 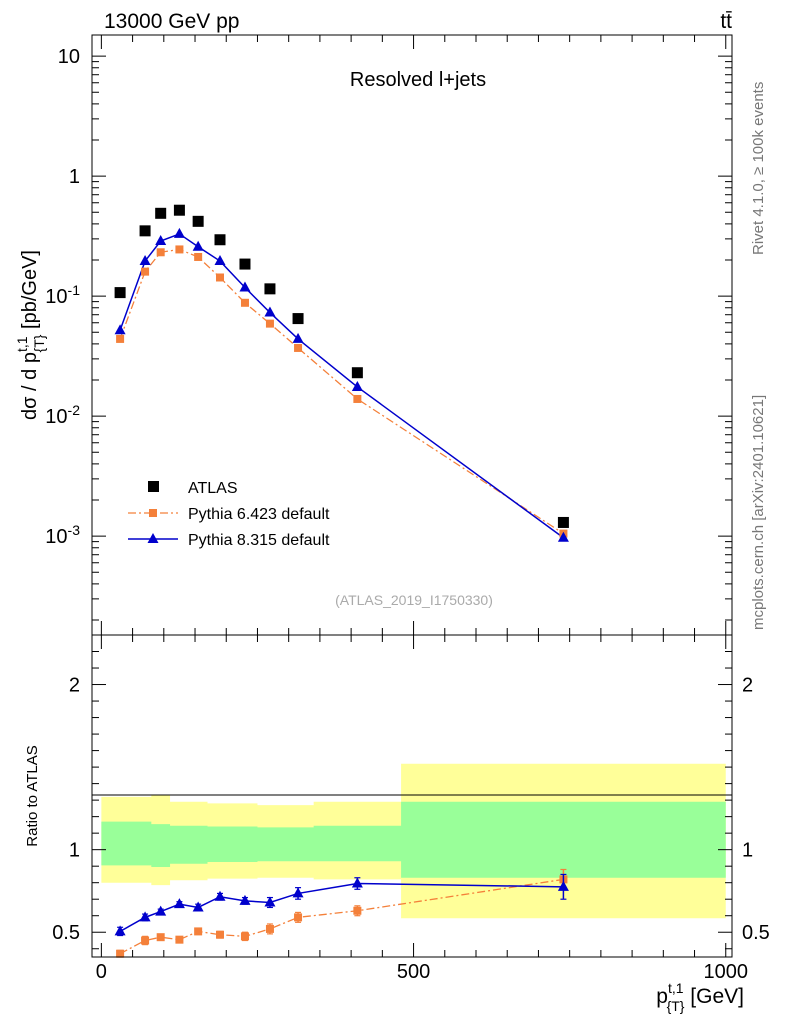 What do you see at coordinates (418, 80) in the screenshot?
I see `main-plot-title: Resolved l+jets` at bounding box center [418, 80].